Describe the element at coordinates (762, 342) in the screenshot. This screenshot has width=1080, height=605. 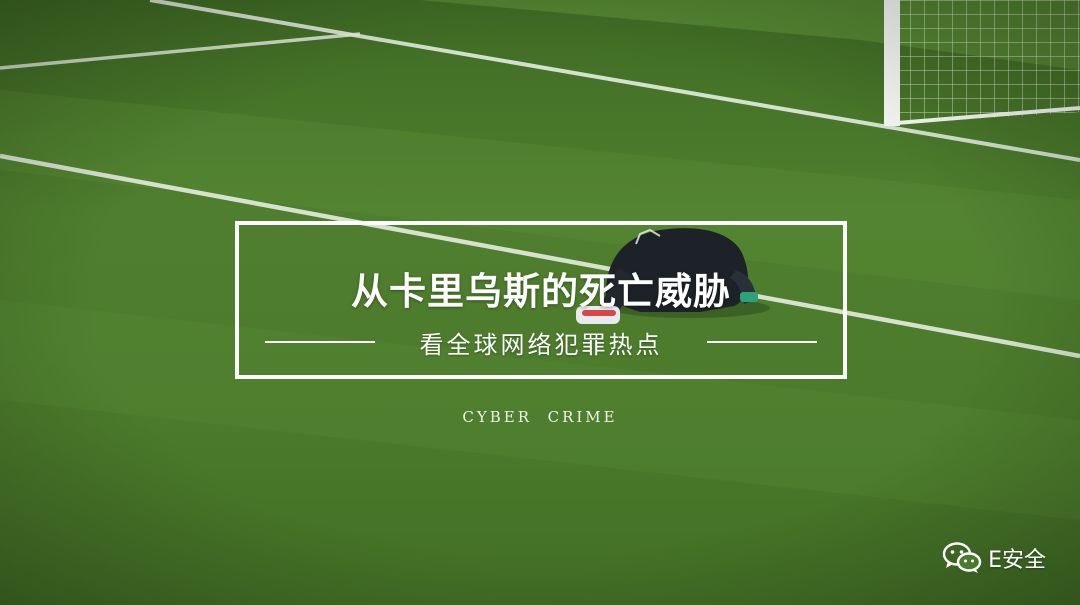
I see `right-rule` at that location.